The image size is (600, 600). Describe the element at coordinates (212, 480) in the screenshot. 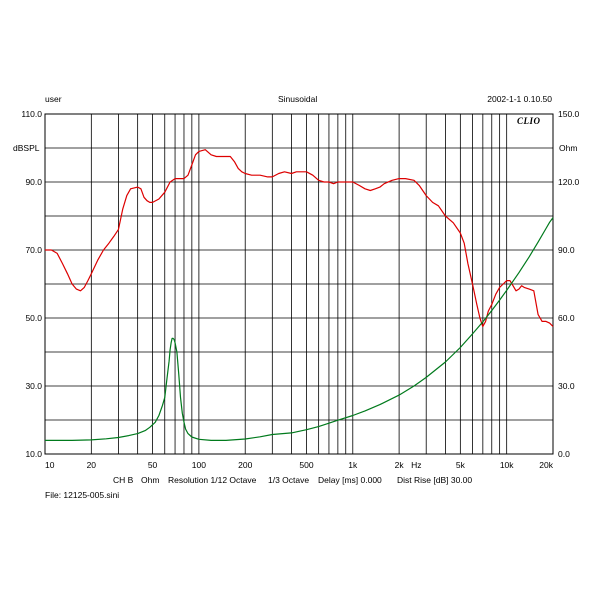

I see `footer-resolution: Resolution 1/12 Octave` at that location.